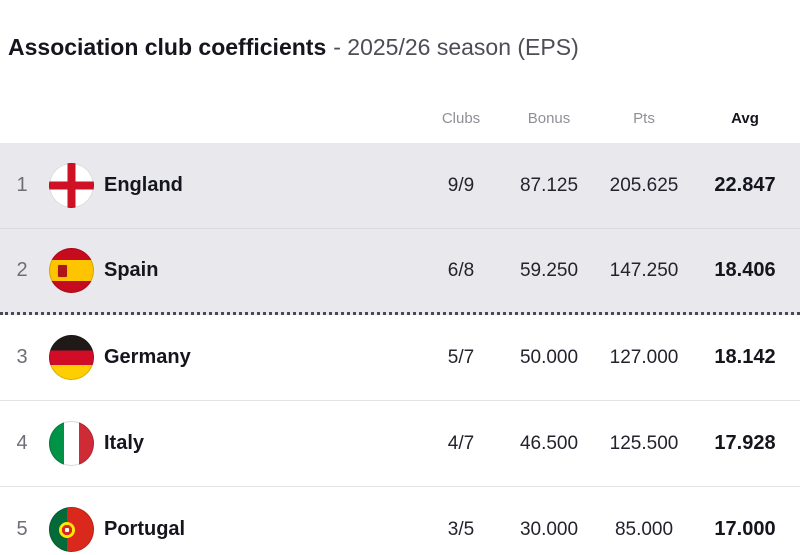 Image resolution: width=800 pixels, height=555 pixels. What do you see at coordinates (461, 270) in the screenshot?
I see `clubs-value: 6/8` at bounding box center [461, 270].